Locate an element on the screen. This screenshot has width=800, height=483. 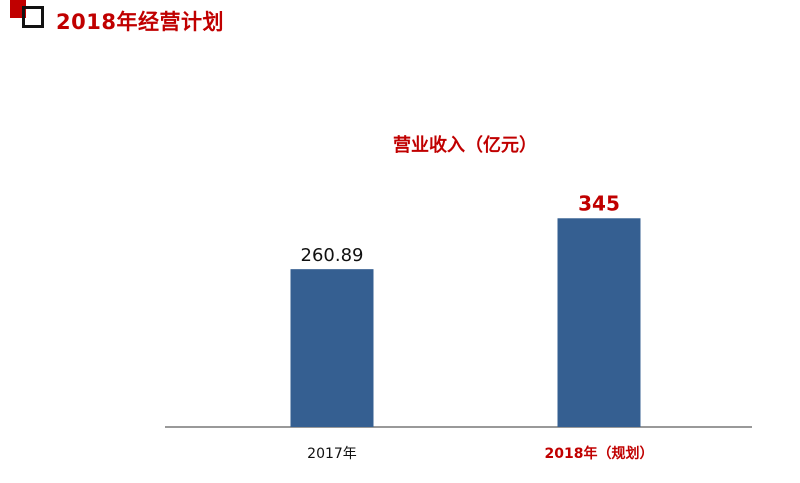
page-title: 2018年经营计划 is located at coordinates (140, 22).